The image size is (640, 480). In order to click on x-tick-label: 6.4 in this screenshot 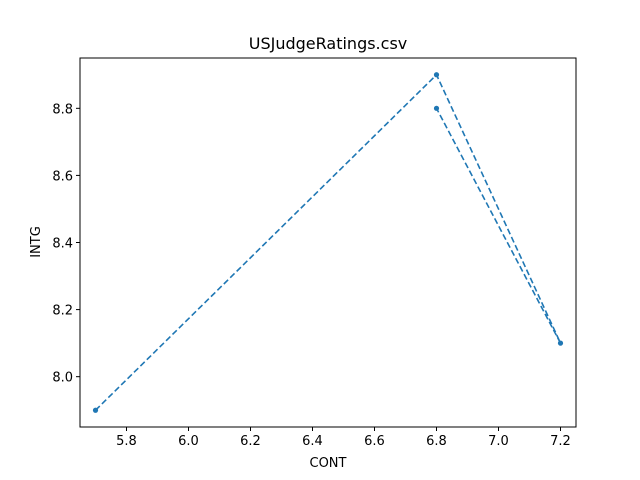, I will do `click(312, 441)`.